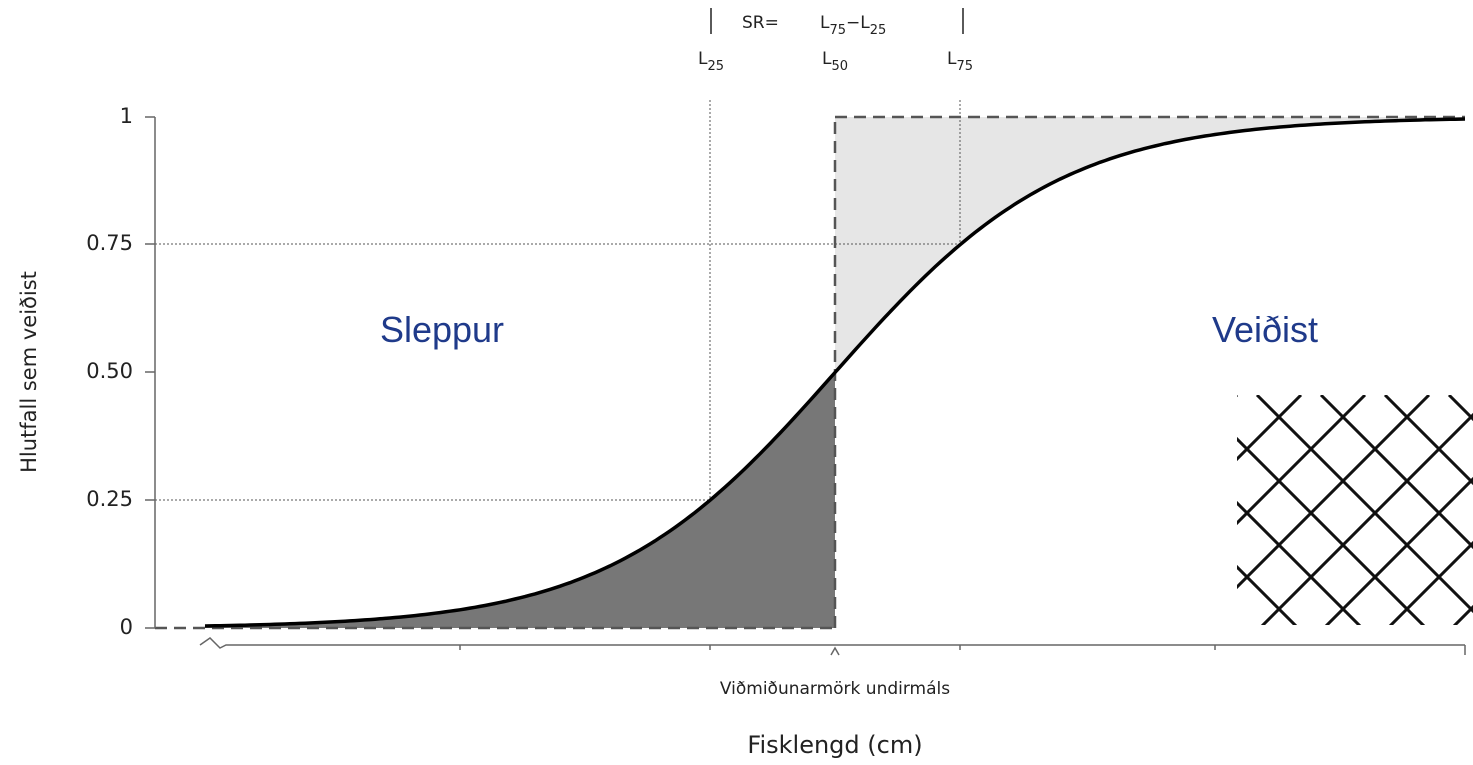 The image size is (1473, 765). I want to click on y-tick-label: 0.25, so click(109, 499).